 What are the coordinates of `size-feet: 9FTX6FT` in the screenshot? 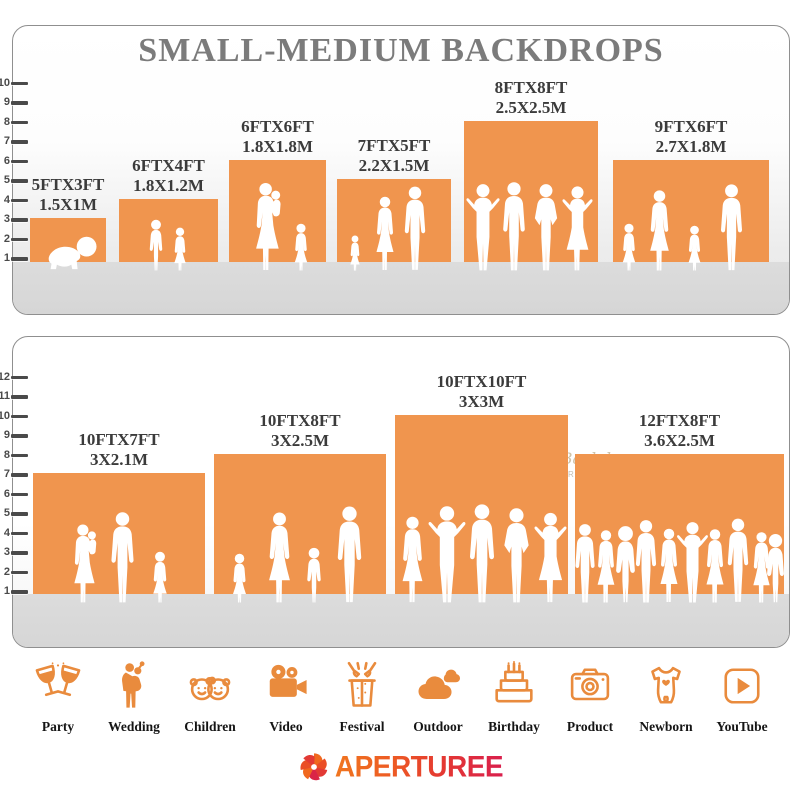 It's located at (691, 126).